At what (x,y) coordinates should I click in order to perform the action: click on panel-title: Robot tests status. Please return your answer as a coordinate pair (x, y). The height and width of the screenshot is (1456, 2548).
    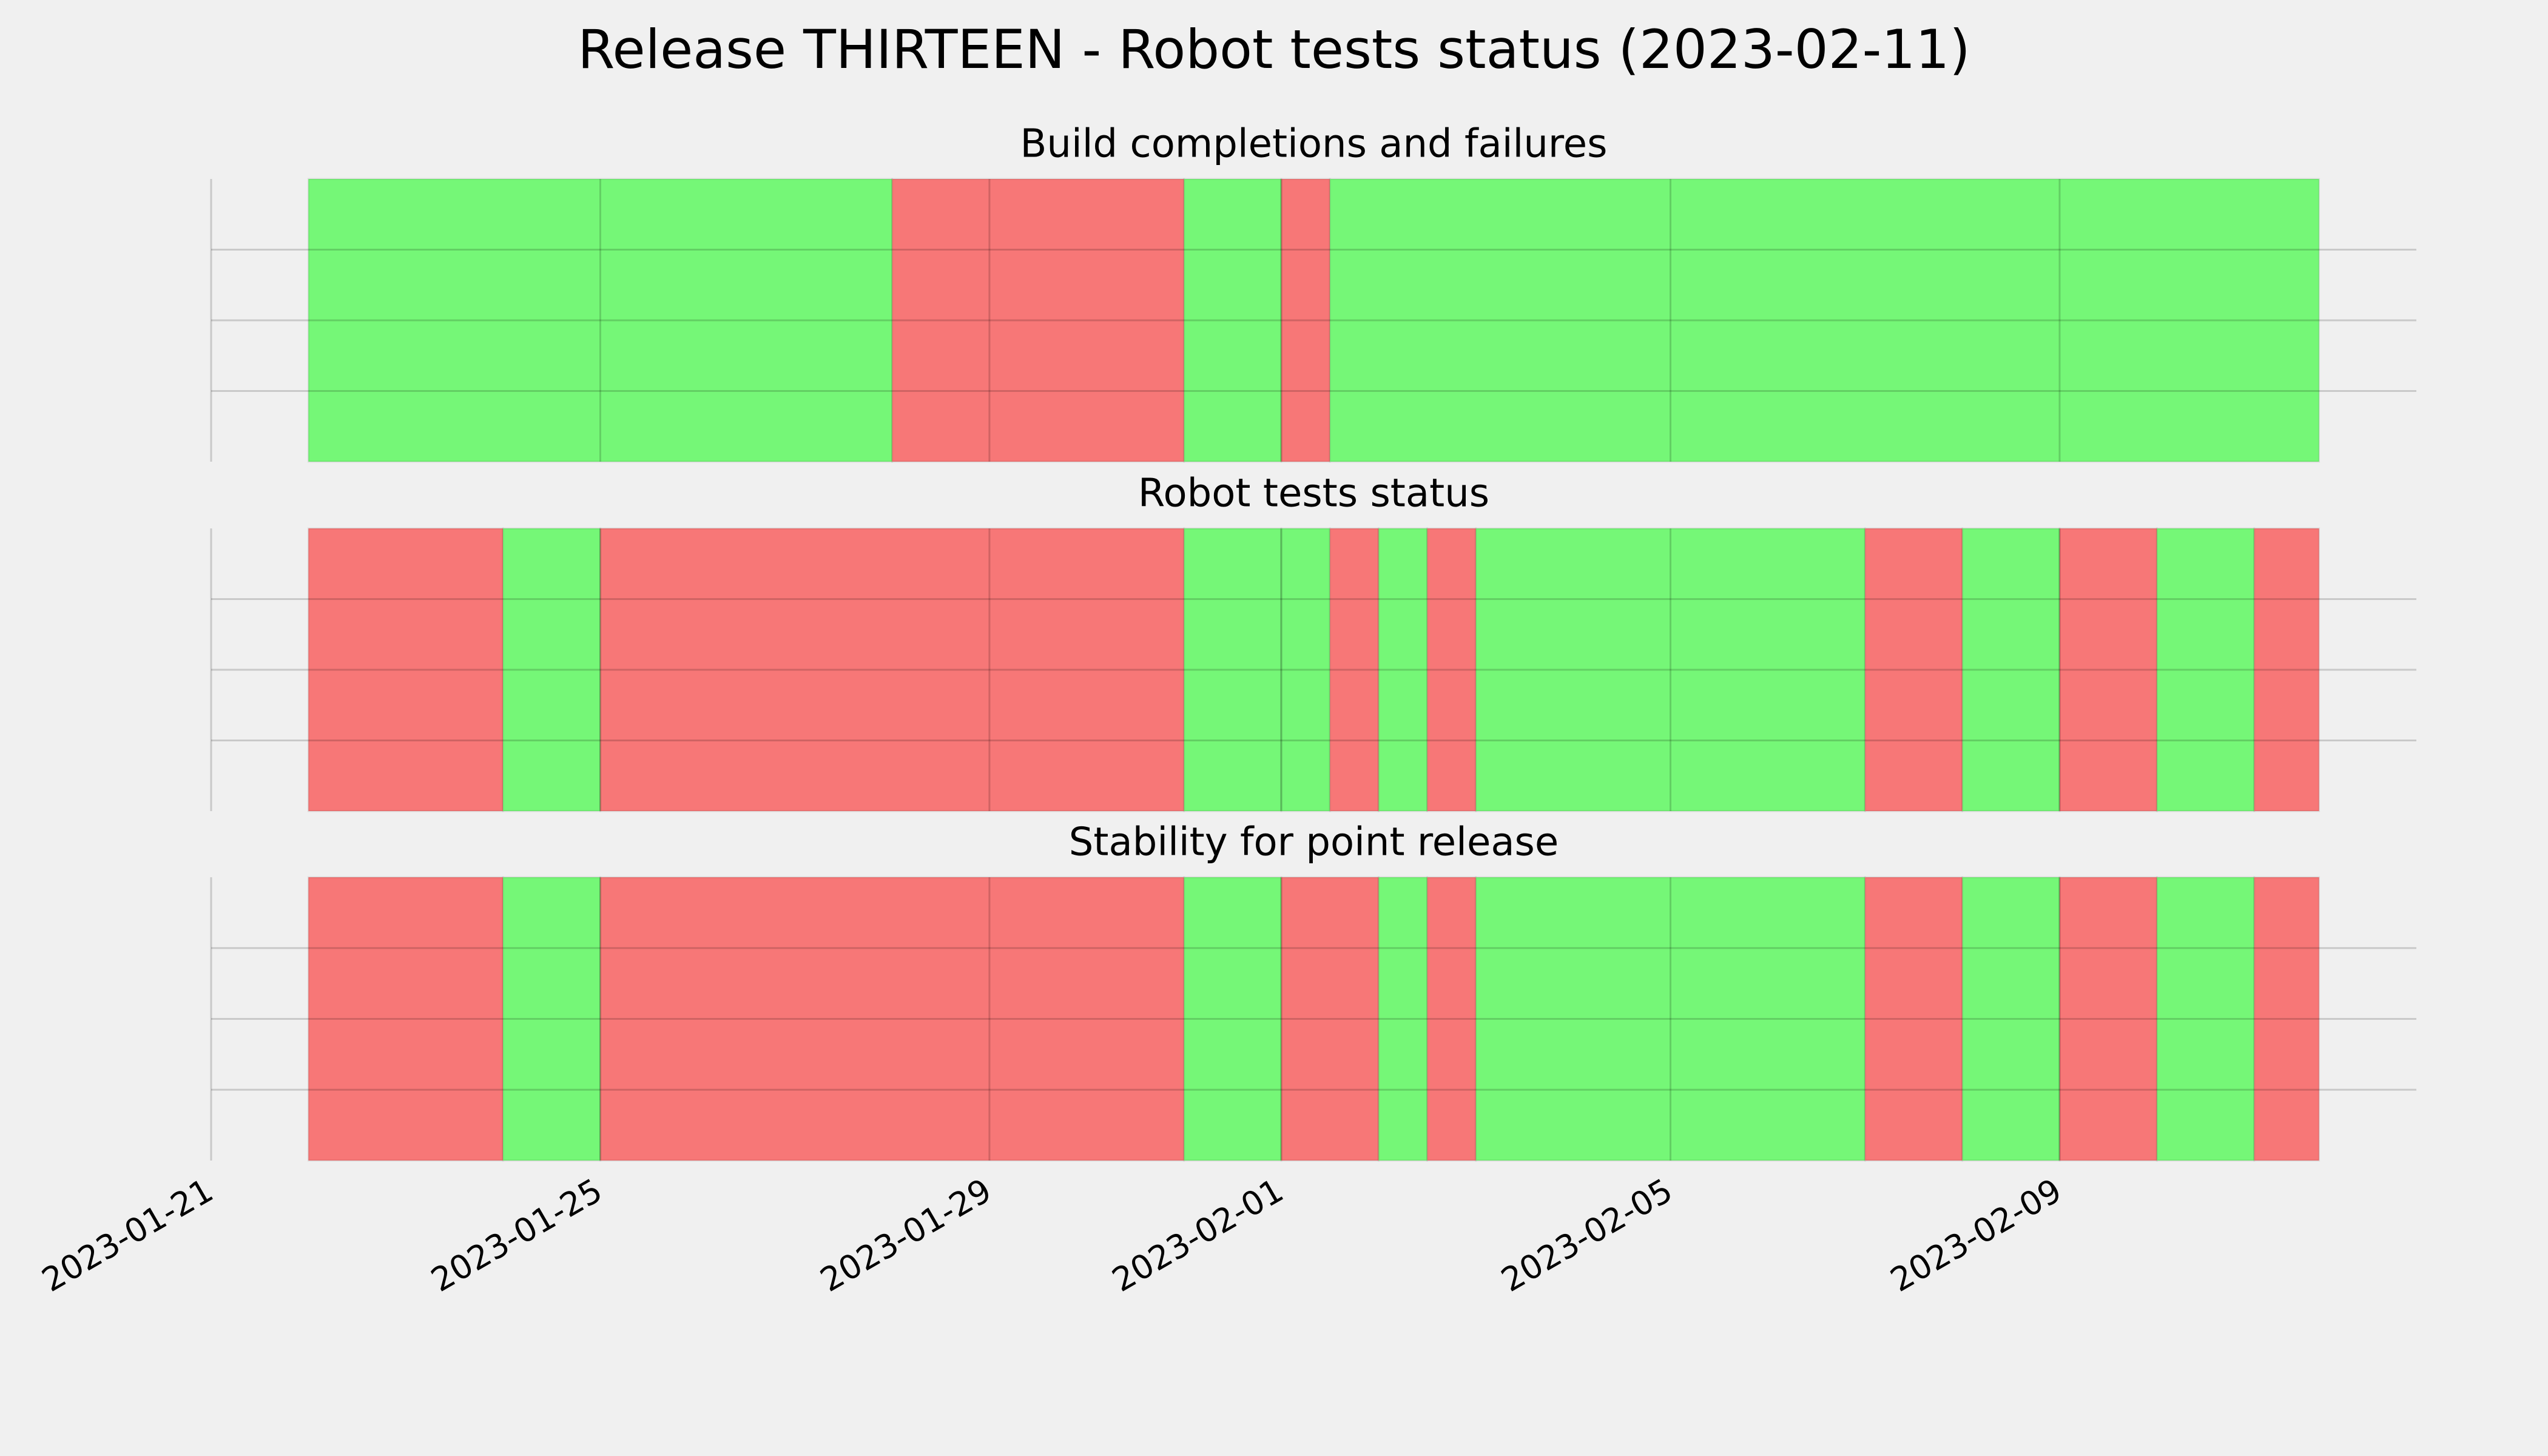
    Looking at the image, I should click on (1313, 493).